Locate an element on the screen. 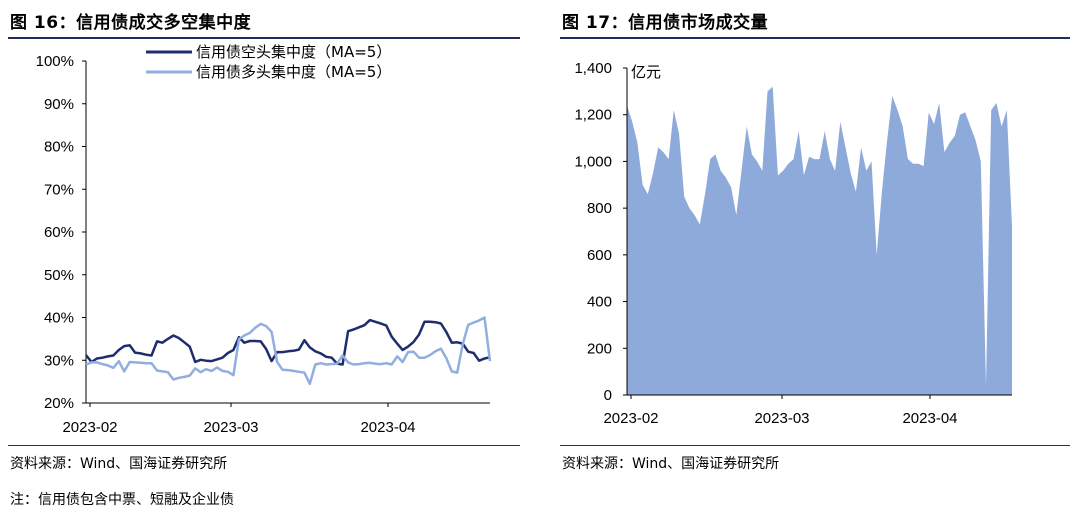  figure-17-title-rule is located at coordinates (815, 38).